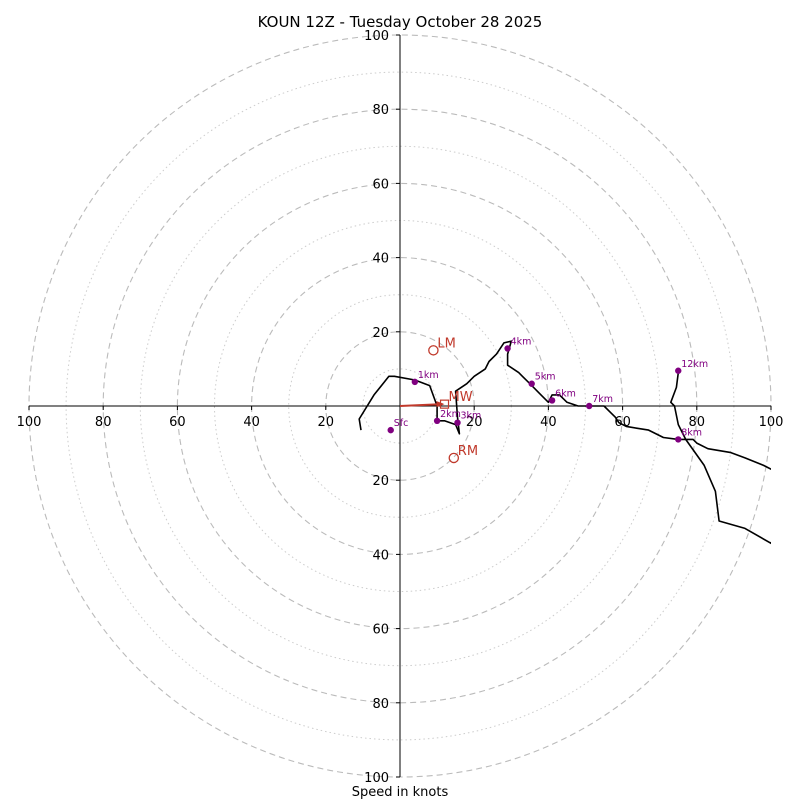 This screenshot has width=800, height=800. I want to click on height-marker-12km, so click(678, 370).